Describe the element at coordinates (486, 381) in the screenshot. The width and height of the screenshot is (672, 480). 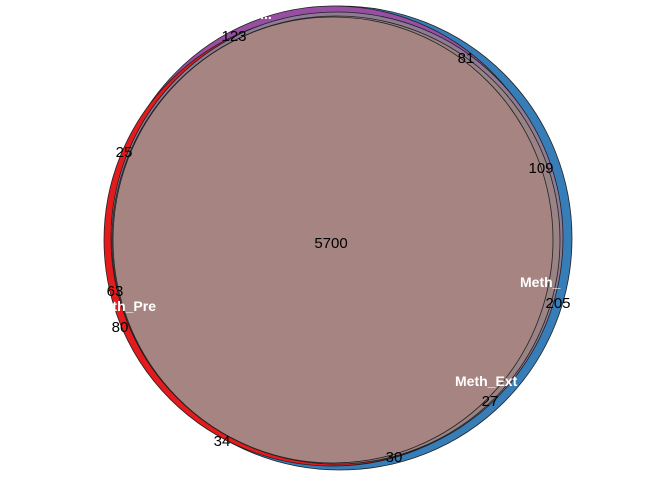
I see `set-label-meth-ext: Meth_Ext` at that location.